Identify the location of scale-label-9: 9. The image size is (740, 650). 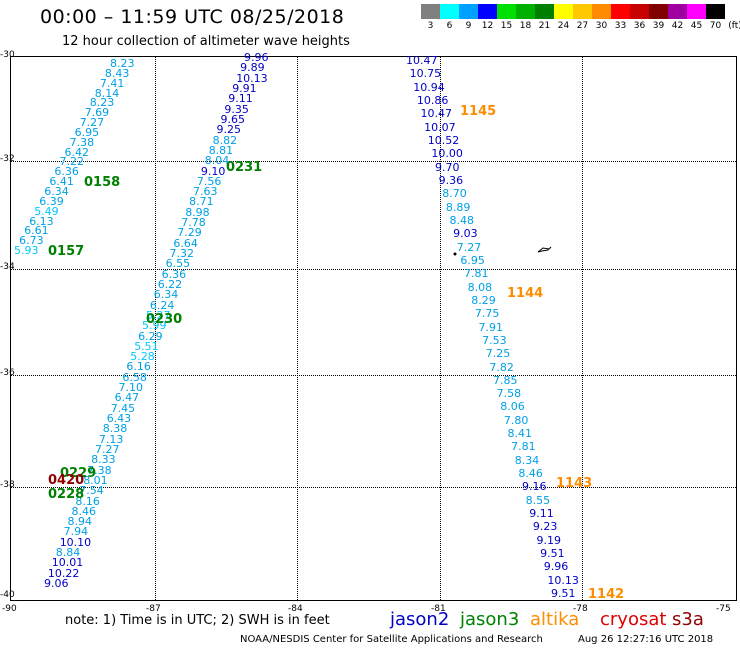
(468, 26).